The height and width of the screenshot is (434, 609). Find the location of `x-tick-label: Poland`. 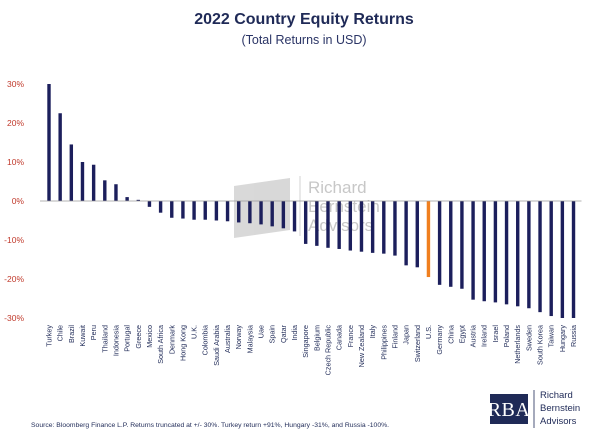

x-tick-label: Poland is located at coordinates (506, 336).